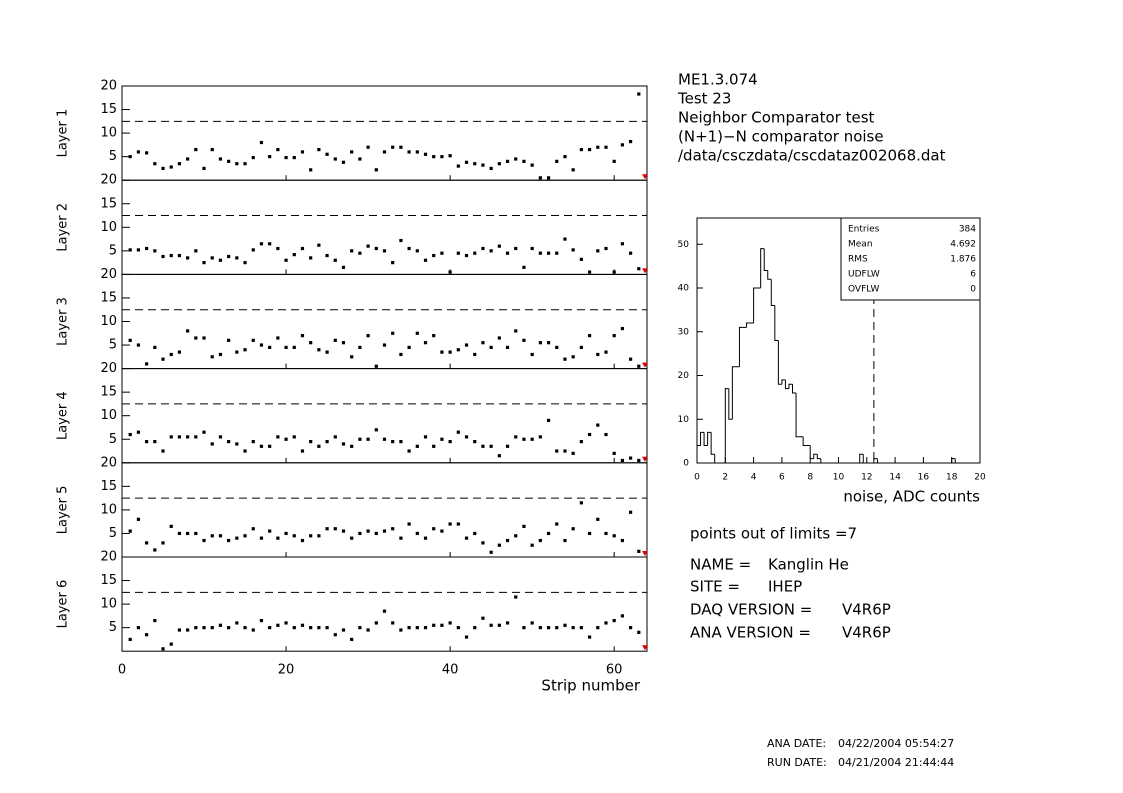  What do you see at coordinates (645, 365) in the screenshot?
I see `overflow-marker` at bounding box center [645, 365].